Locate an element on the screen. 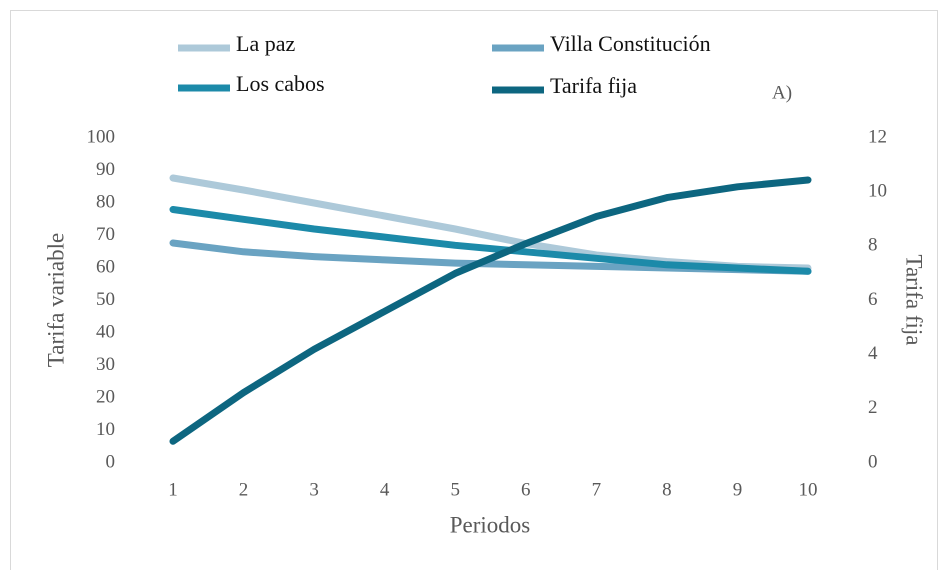 The height and width of the screenshot is (570, 948). x-tick-label: 5 is located at coordinates (455, 489).